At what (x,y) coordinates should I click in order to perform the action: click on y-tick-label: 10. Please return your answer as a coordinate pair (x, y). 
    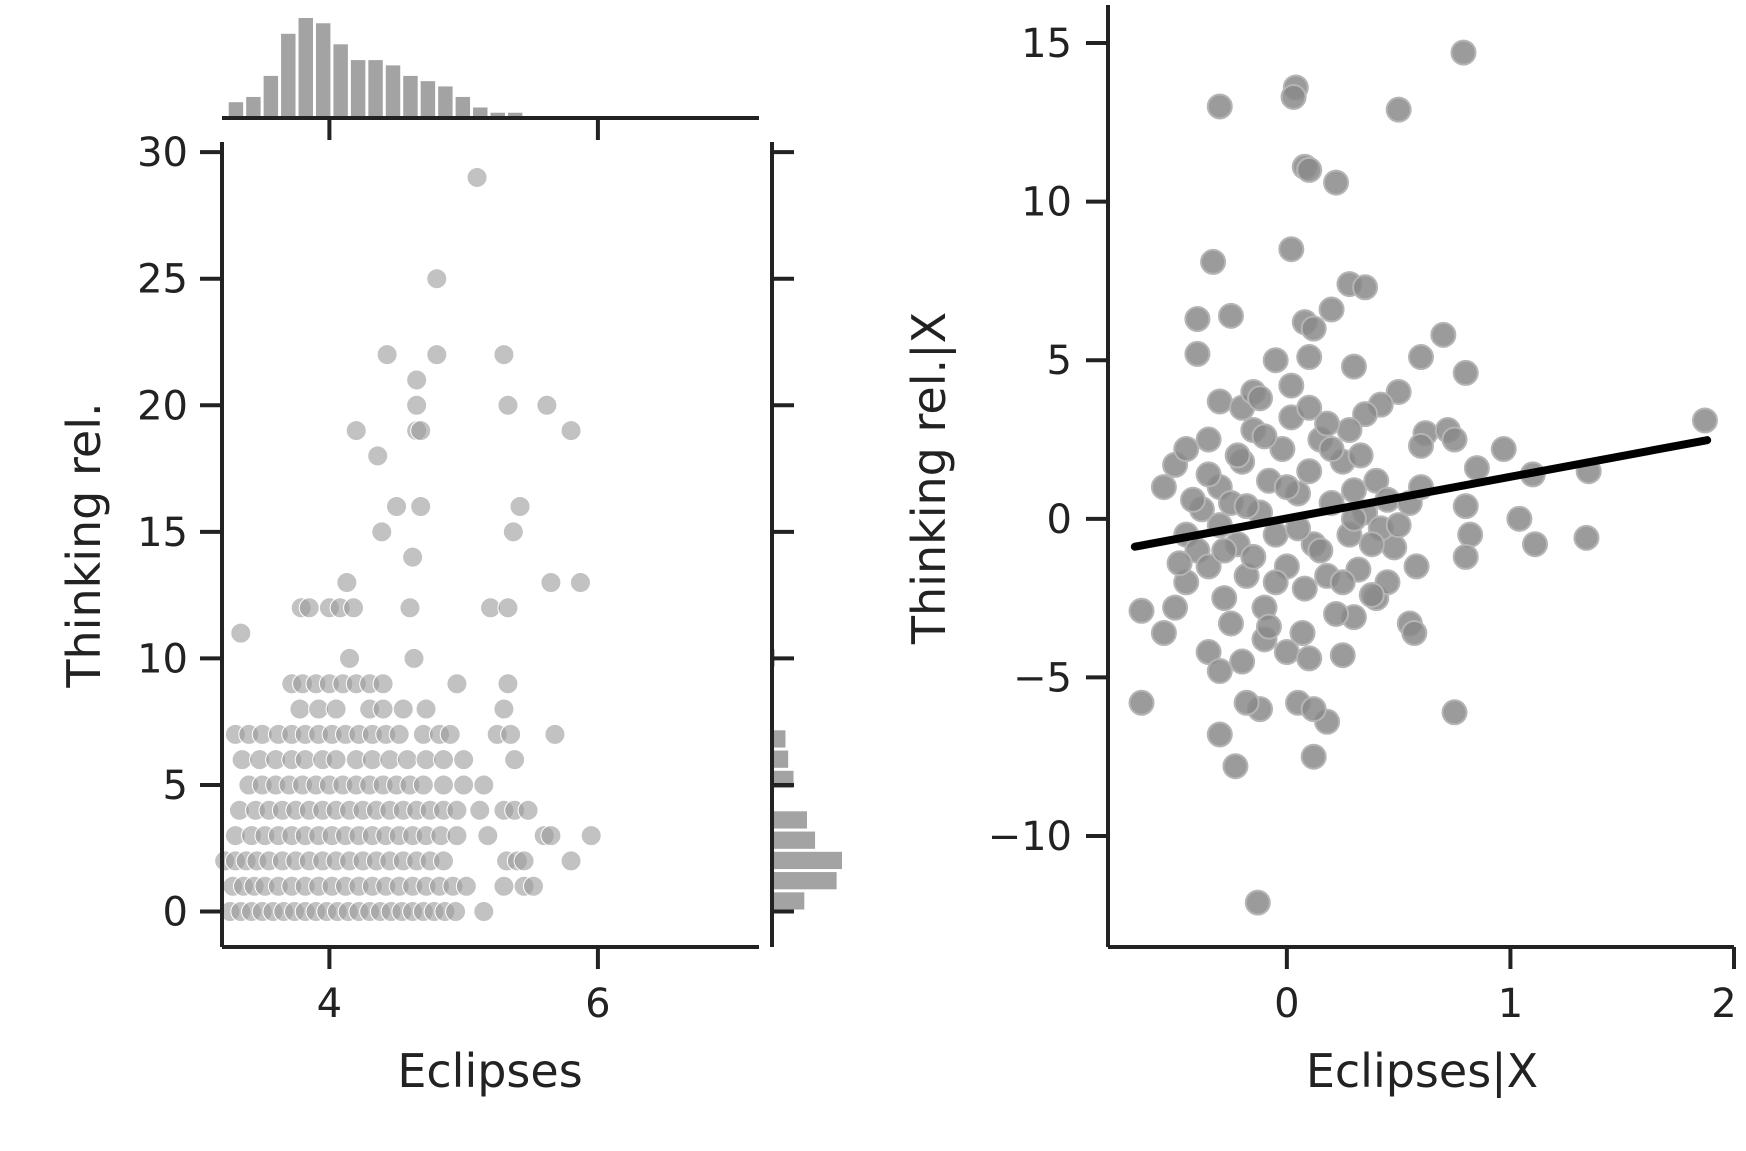
    Looking at the image, I should click on (1046, 203).